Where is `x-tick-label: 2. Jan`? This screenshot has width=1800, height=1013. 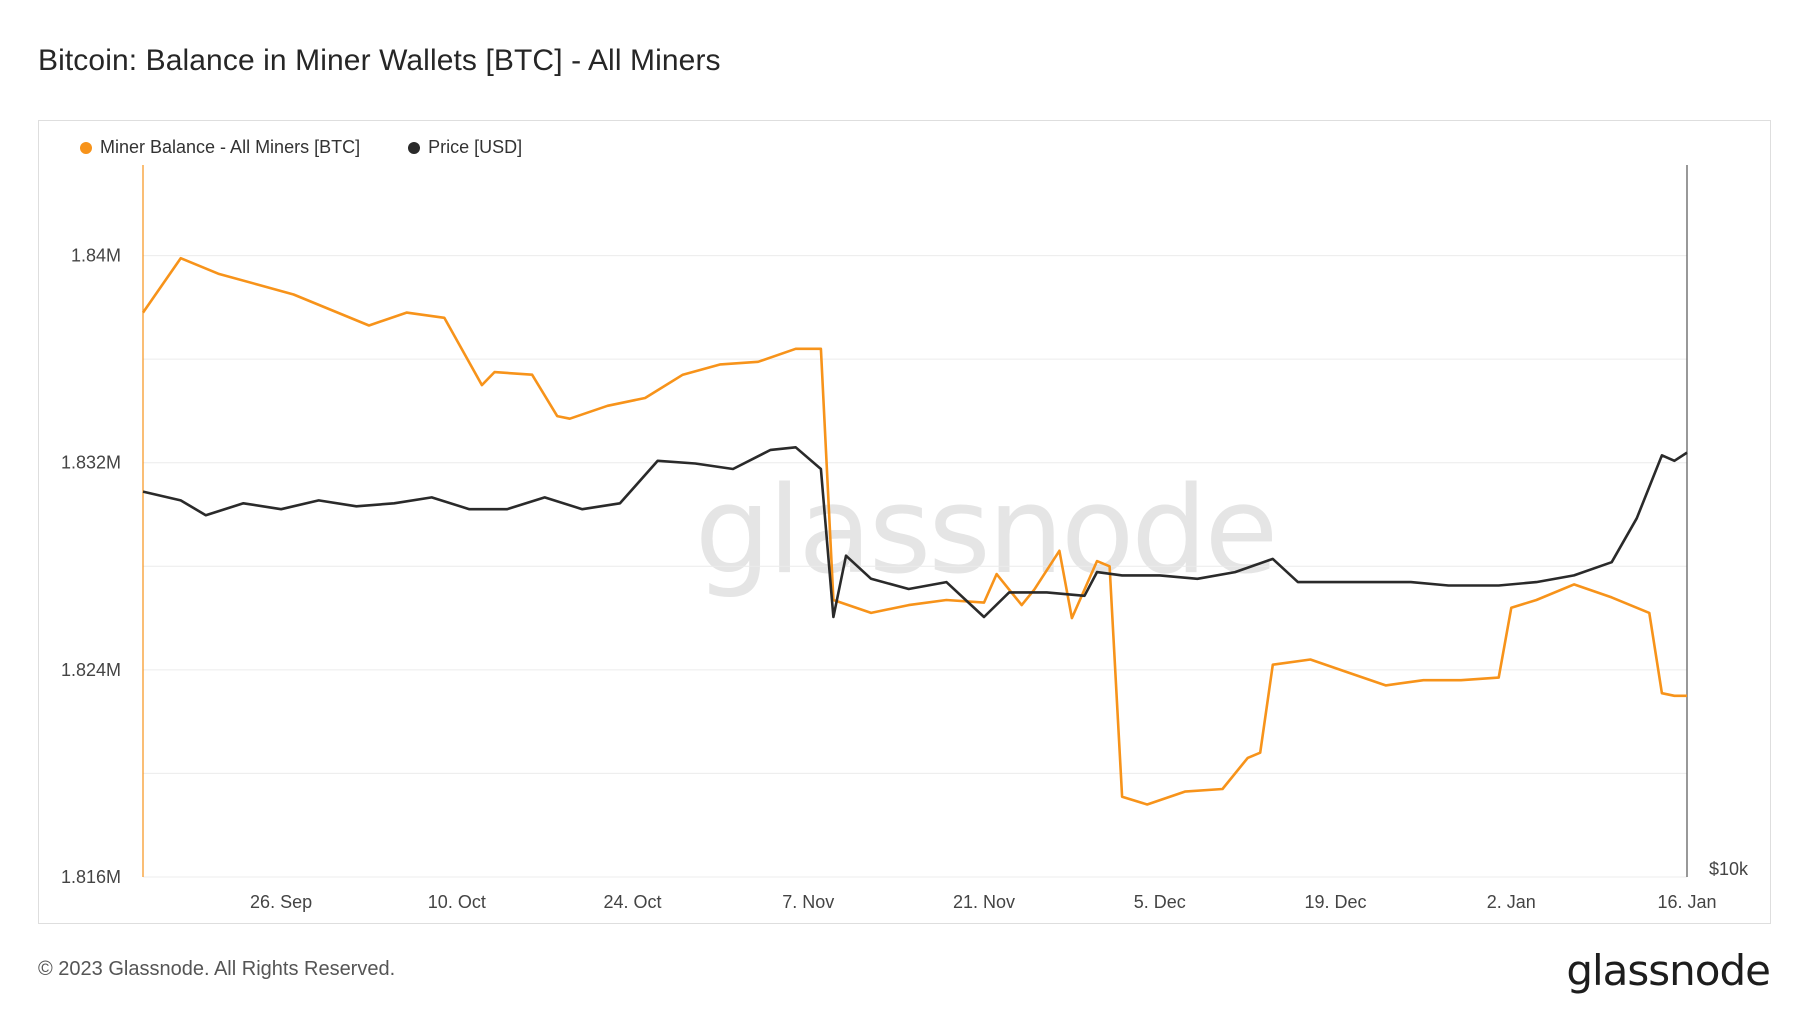 x-tick-label: 2. Jan is located at coordinates (1511, 902).